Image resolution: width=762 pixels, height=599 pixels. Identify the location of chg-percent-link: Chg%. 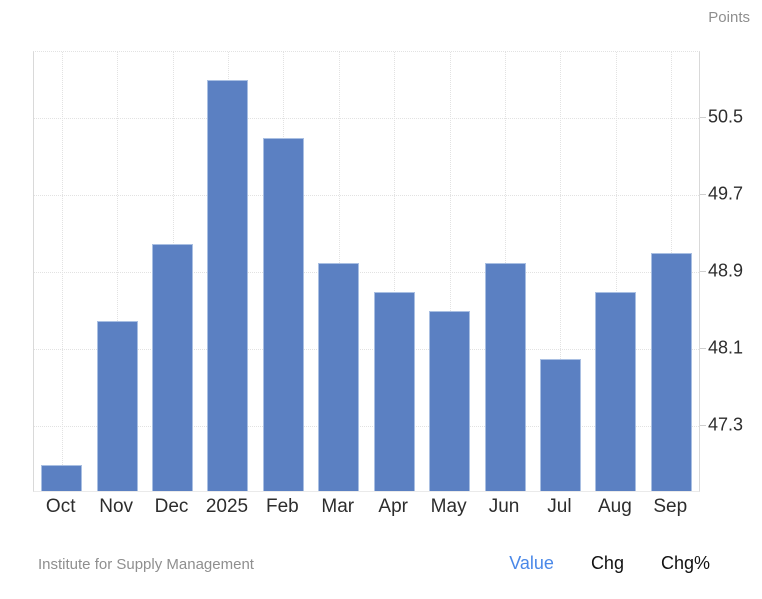
(685, 563).